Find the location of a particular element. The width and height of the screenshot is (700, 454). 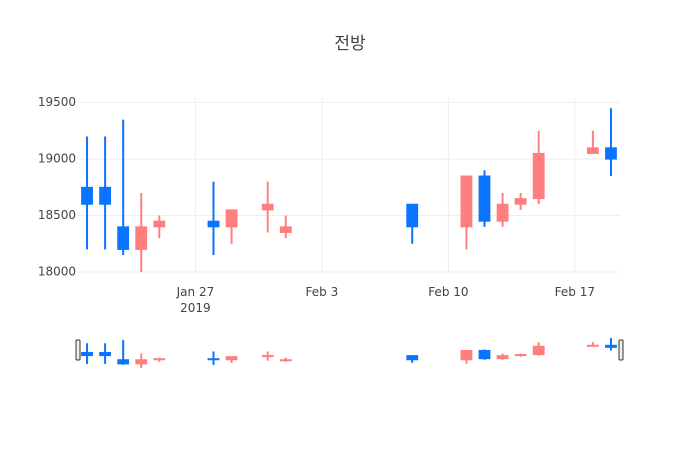

range-slider is located at coordinates (349, 352).